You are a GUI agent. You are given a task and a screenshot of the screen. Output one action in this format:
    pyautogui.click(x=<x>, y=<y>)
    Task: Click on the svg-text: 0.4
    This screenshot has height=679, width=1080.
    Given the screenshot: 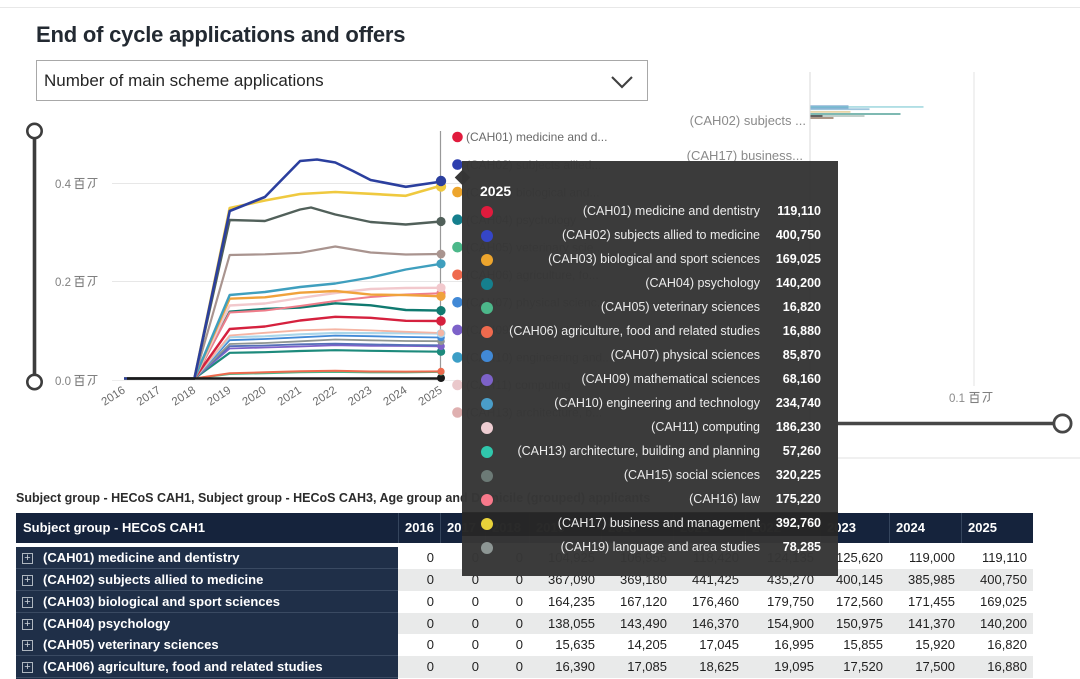 What is the action you would take?
    pyautogui.click(x=63, y=185)
    